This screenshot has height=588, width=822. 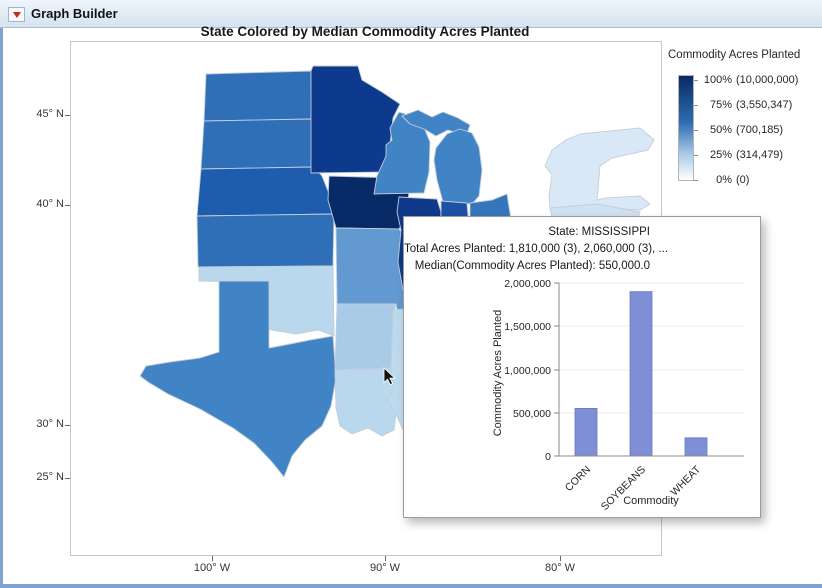 I want to click on mini-chart-axes, so click(x=649, y=369).